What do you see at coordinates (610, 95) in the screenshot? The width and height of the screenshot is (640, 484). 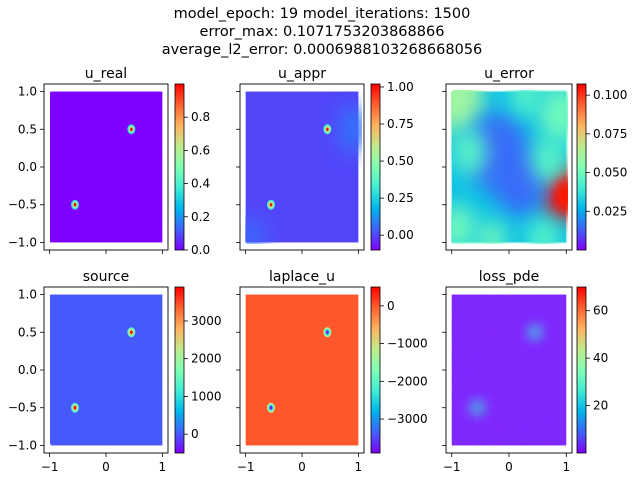 I see `colorbar-tick-label: 0.100` at bounding box center [610, 95].